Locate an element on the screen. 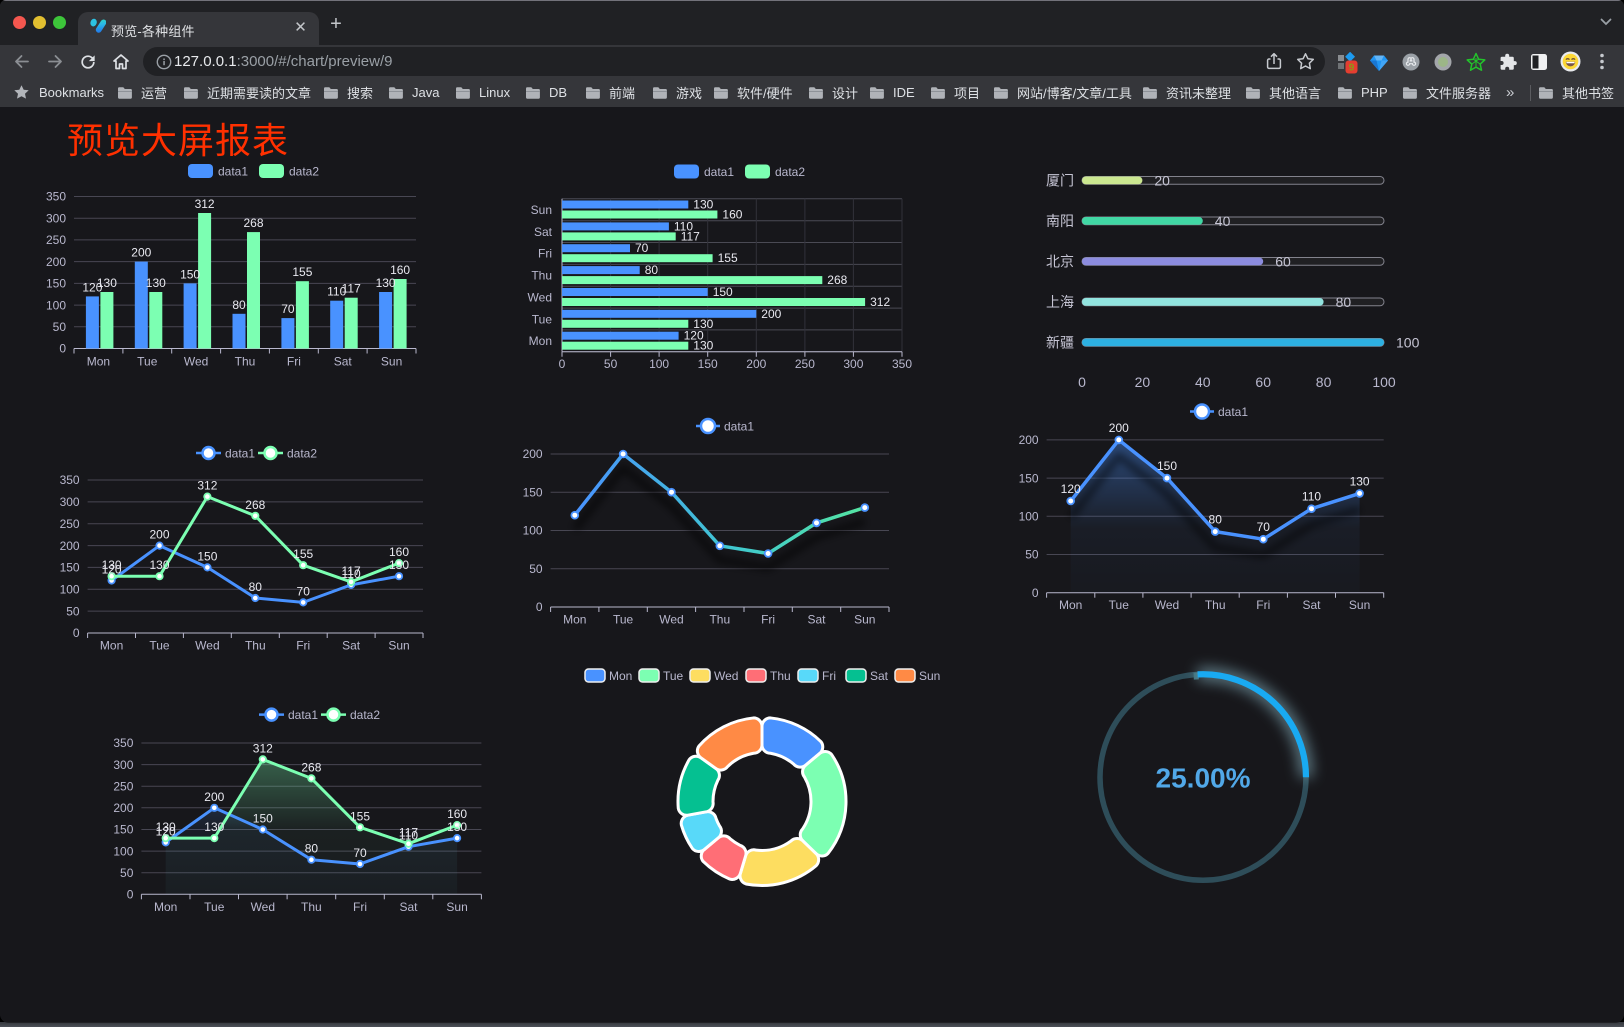 The image size is (1624, 1027). svg-text: 上海 is located at coordinates (1060, 302).